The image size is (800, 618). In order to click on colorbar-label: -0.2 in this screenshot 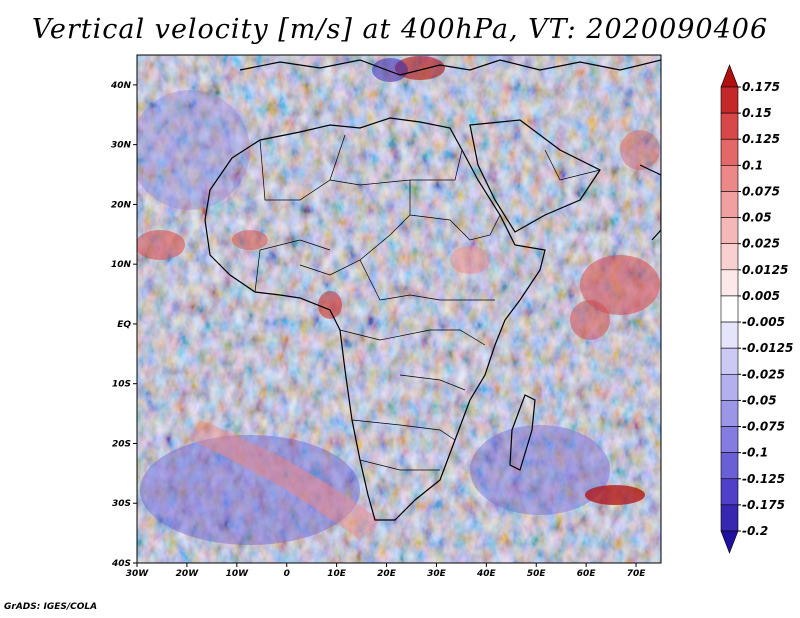, I will do `click(755, 531)`.